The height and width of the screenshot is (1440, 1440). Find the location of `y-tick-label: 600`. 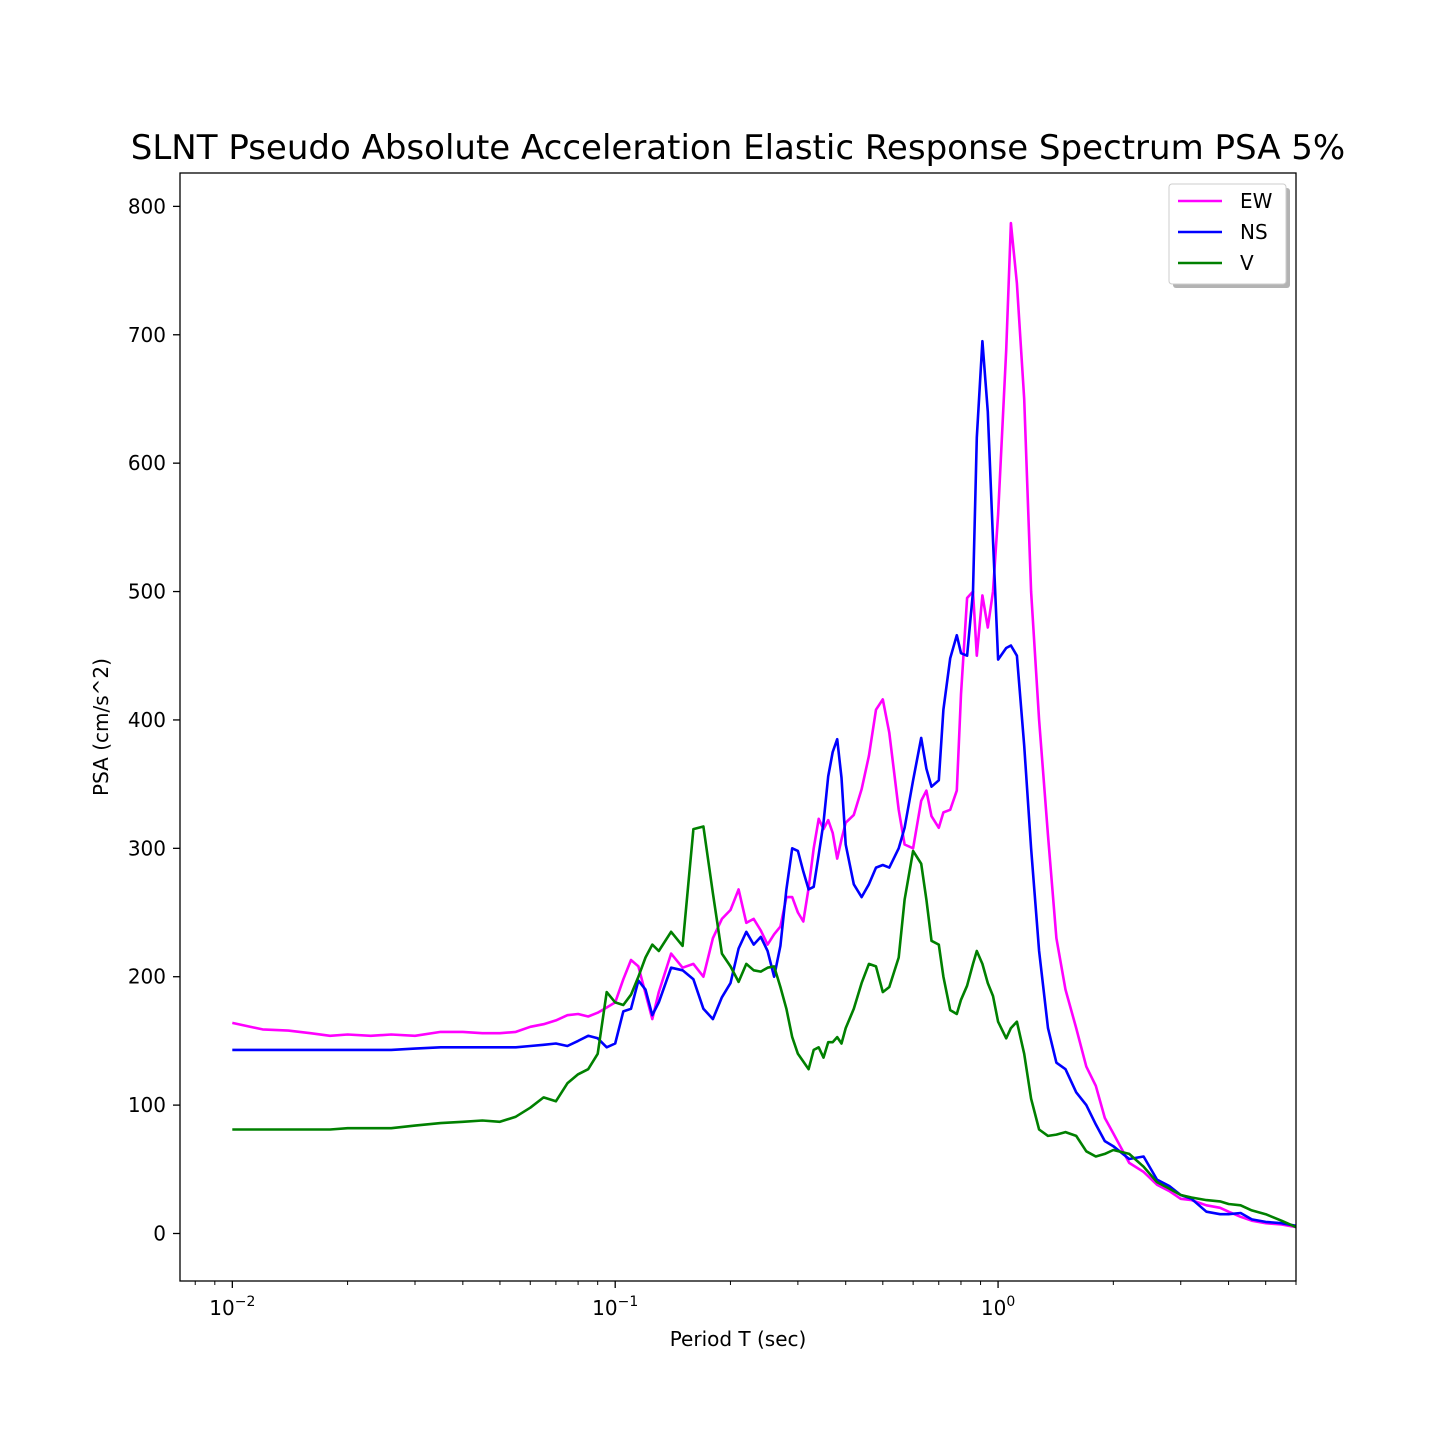

y-tick-label: 600 is located at coordinates (147, 463).